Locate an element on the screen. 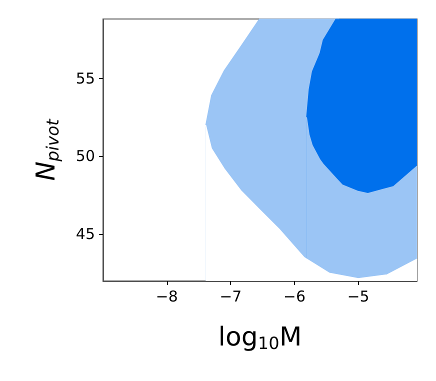  y-axis-title: Npivot is located at coordinates (47, 149).